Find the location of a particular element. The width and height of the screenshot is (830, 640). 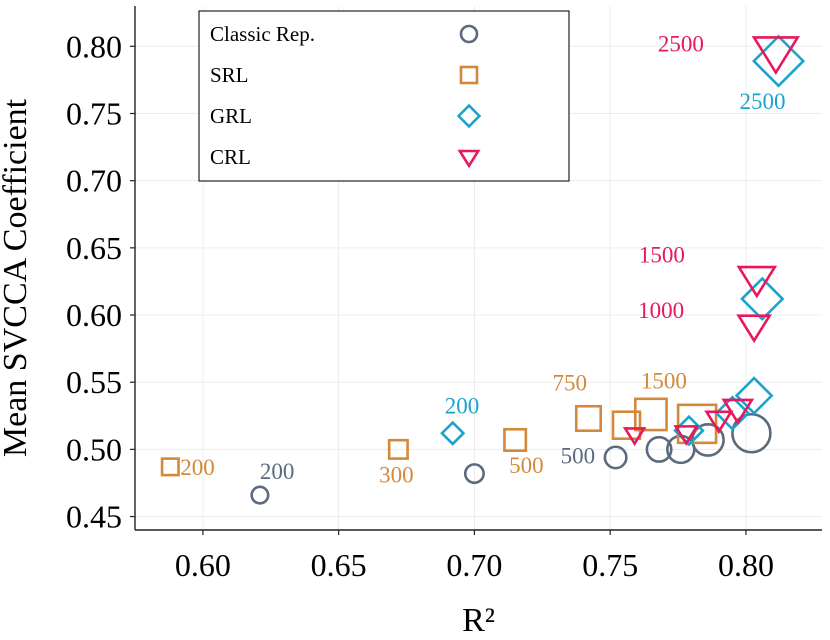

x-tick-label: 0.65 is located at coordinates (339, 565).